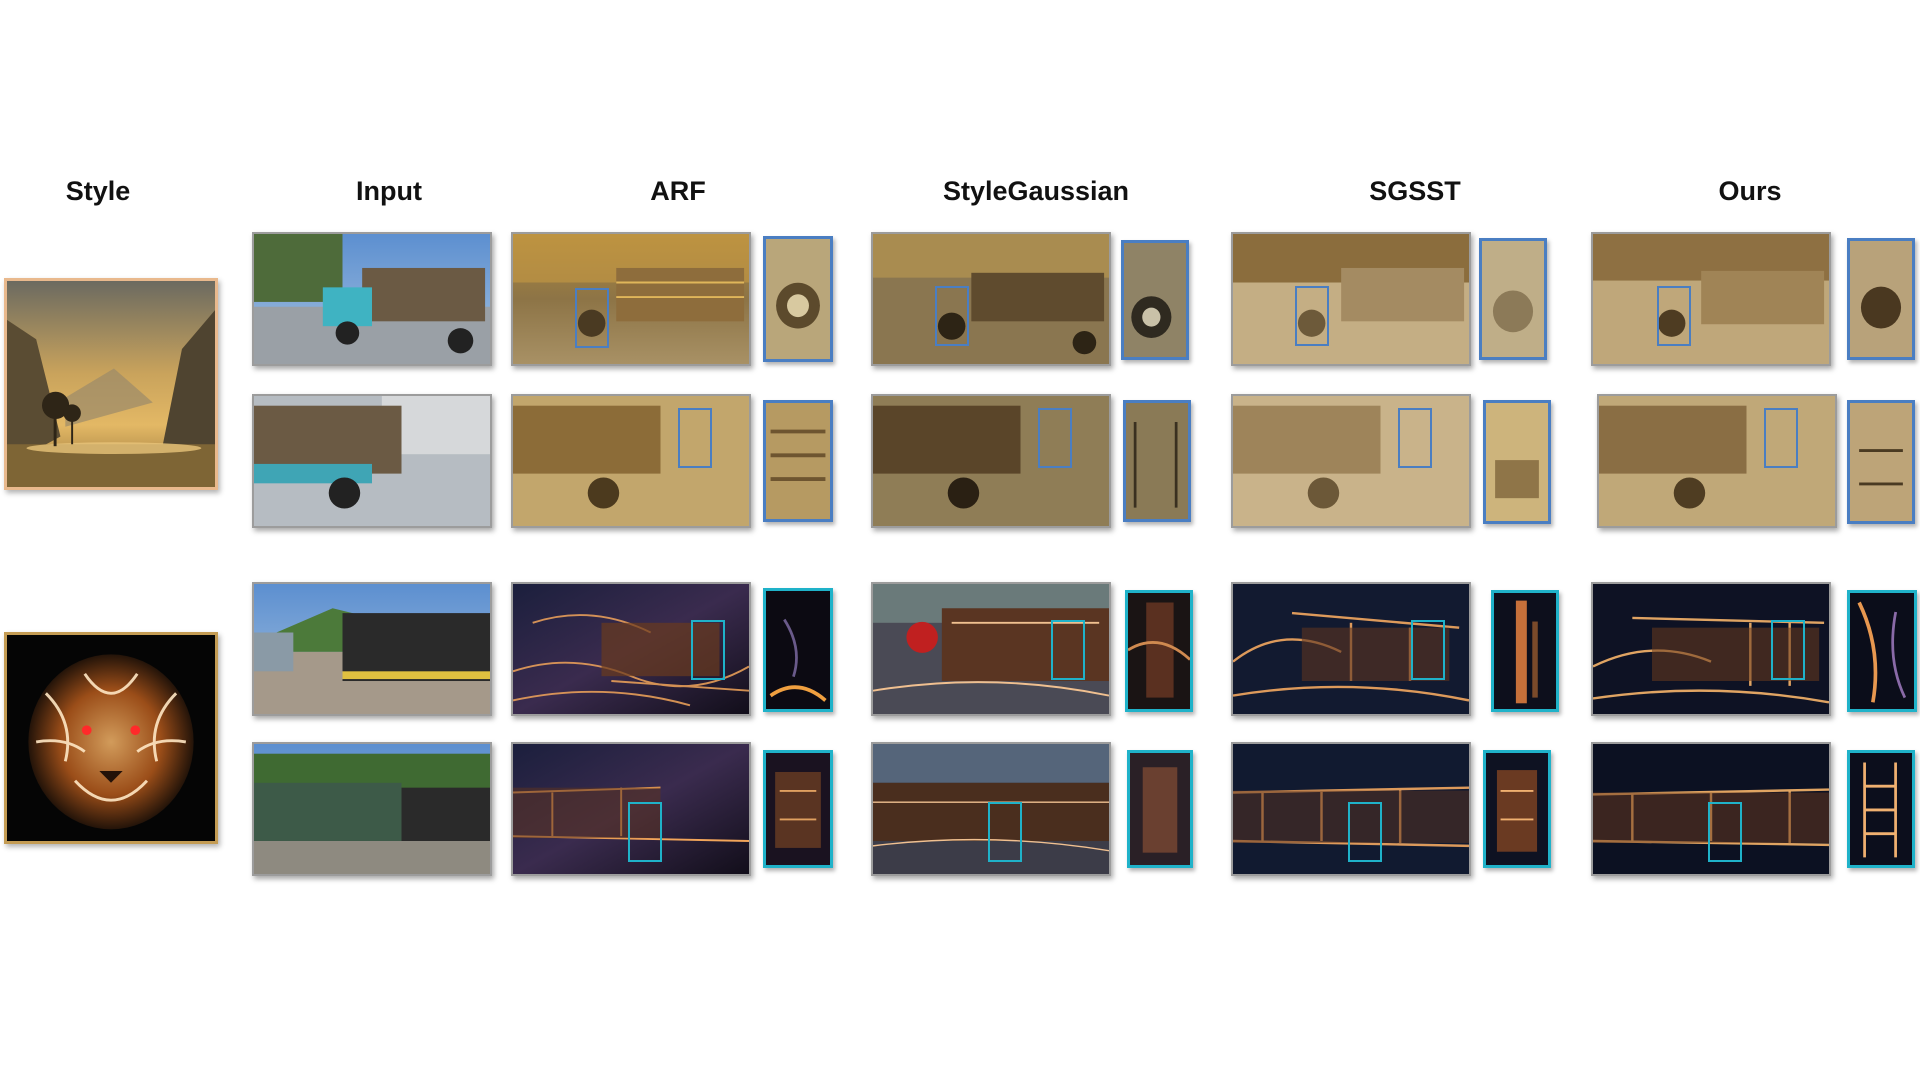 Image resolution: width=1920 pixels, height=1080 pixels. Describe the element at coordinates (678, 191) in the screenshot. I see `header-arf: ARF` at that location.